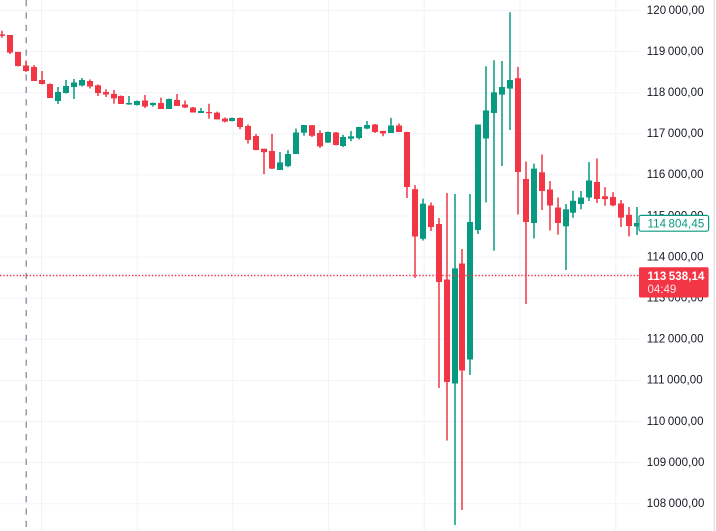 This screenshot has width=716, height=531. What do you see at coordinates (675, 175) in the screenshot?
I see `svg-text: 116 000,00` at bounding box center [675, 175].